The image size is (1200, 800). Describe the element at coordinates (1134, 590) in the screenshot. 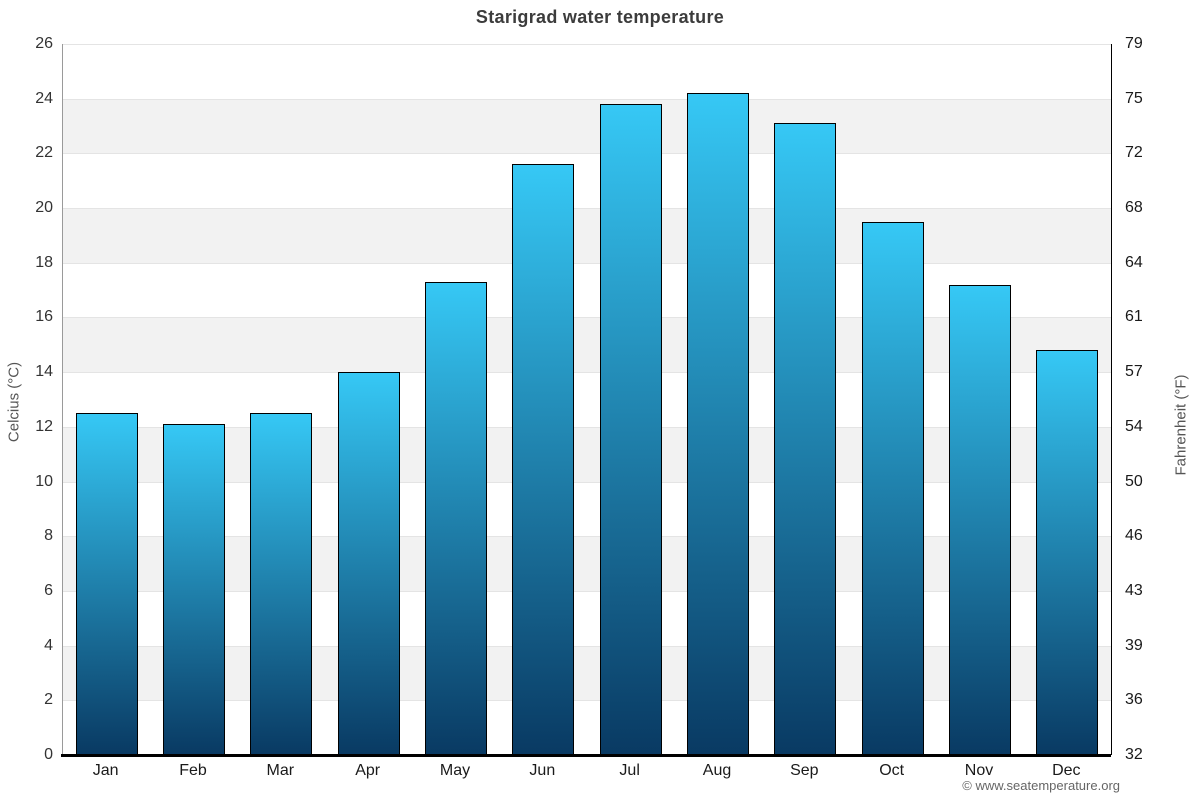

I see `ytick-fahrenheit: 43` at that location.